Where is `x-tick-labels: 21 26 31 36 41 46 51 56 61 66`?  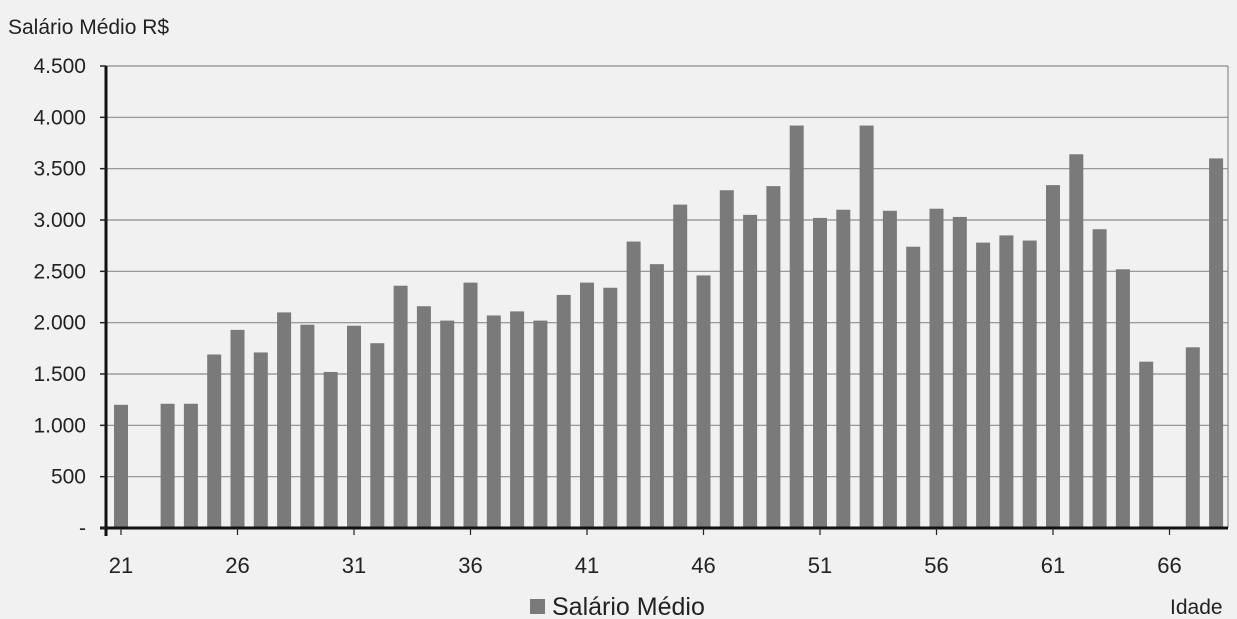 x-tick-labels: 21 26 31 36 41 46 51 56 61 66 is located at coordinates (645, 553).